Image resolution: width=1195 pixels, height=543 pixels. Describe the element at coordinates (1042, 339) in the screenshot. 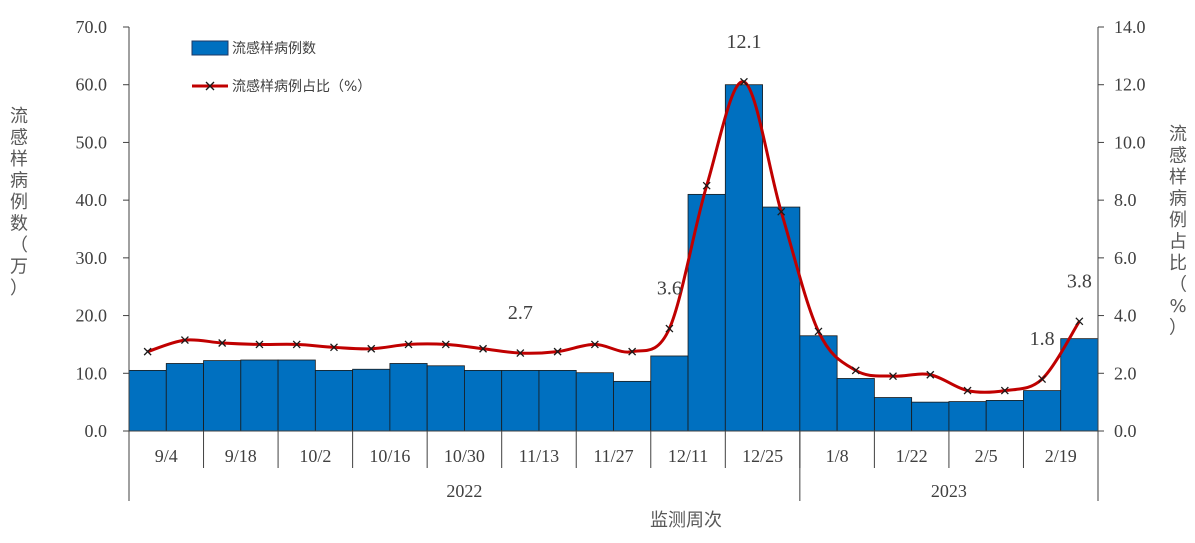

I see `data-label: 1.8` at that location.